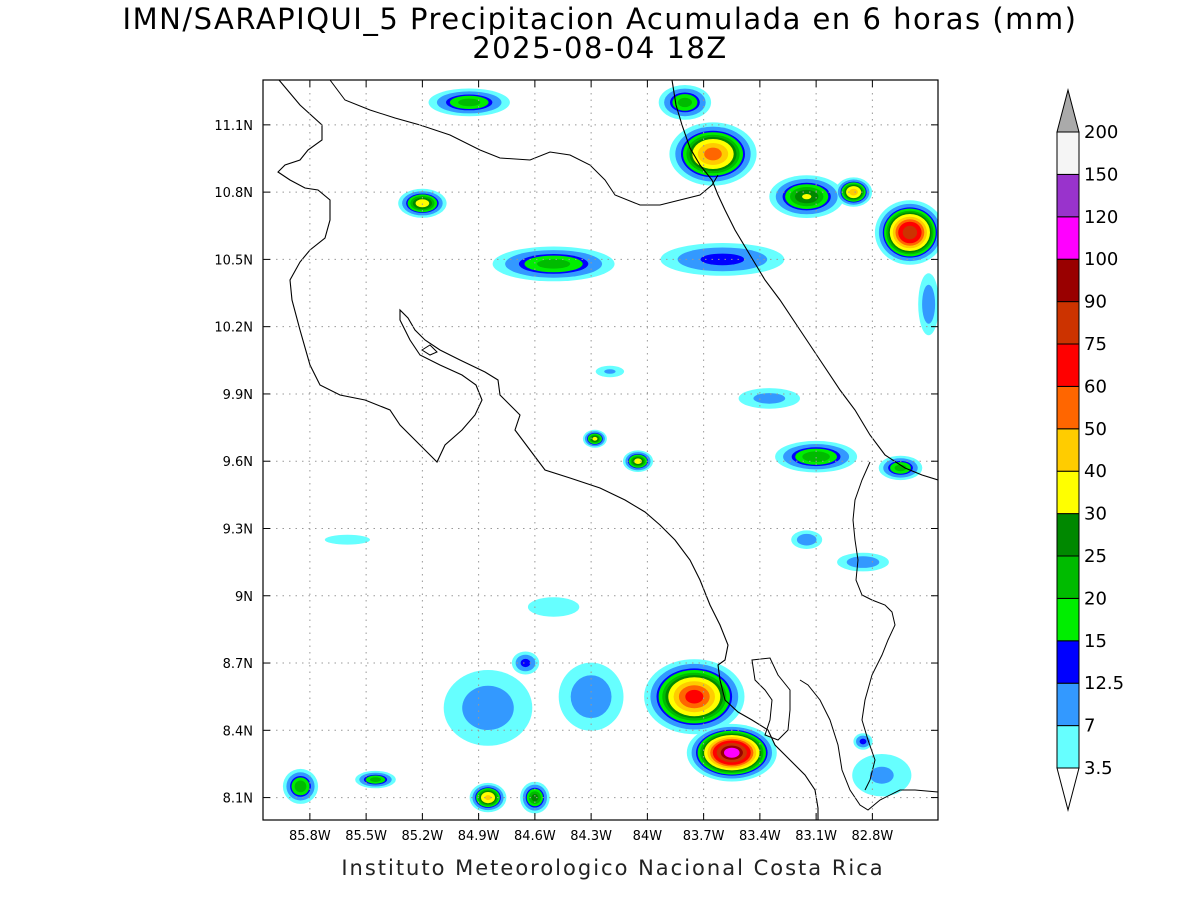 Image resolution: width=1200 pixels, height=900 pixels. What do you see at coordinates (1095, 514) in the screenshot?
I see `colorbar-label: 30` at bounding box center [1095, 514].